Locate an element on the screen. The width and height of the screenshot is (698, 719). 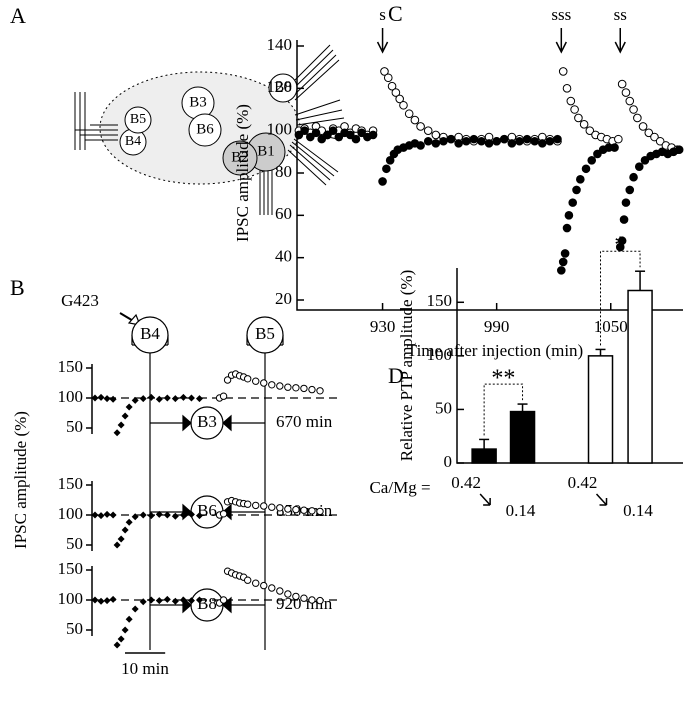
significance-bracket is located at coordinates (620, 298).